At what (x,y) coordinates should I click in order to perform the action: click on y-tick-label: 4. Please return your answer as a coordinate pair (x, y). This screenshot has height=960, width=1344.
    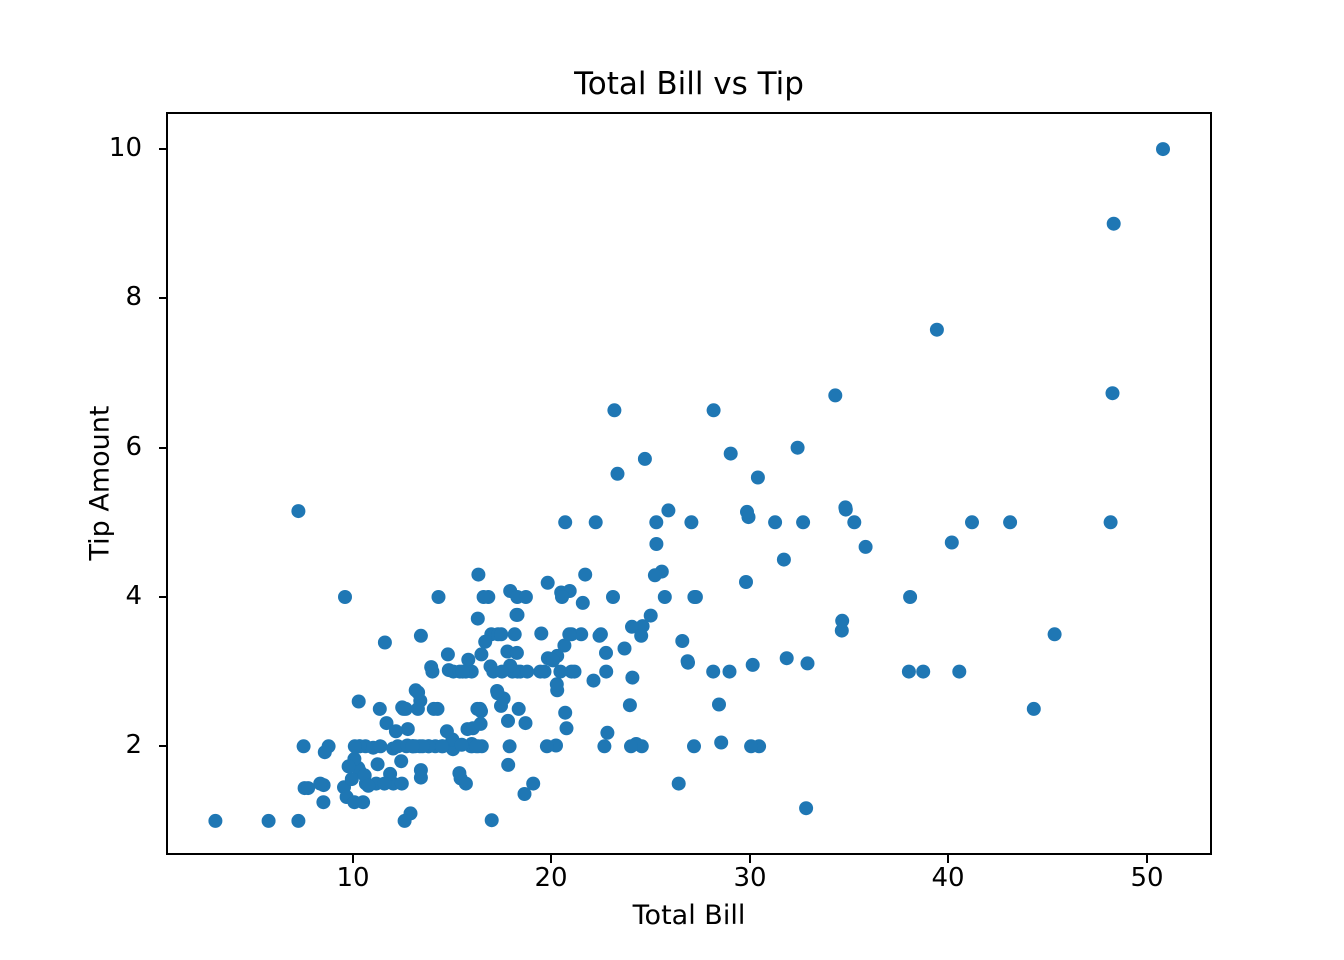
    Looking at the image, I should click on (133, 596).